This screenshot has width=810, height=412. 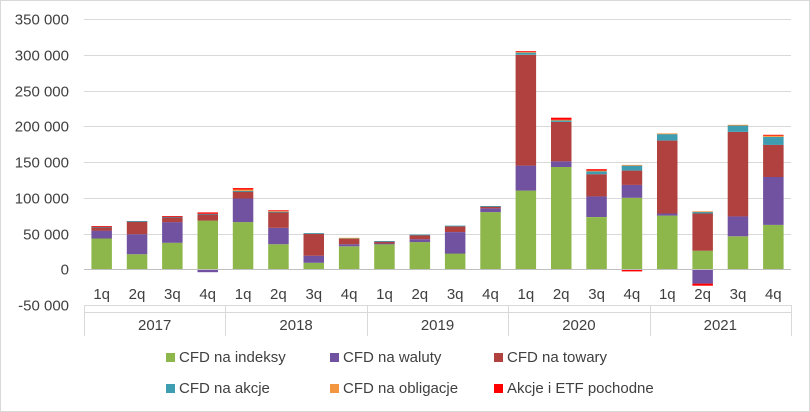 What do you see at coordinates (42, 92) in the screenshot?
I see `y-tick-label: 250 000` at bounding box center [42, 92].